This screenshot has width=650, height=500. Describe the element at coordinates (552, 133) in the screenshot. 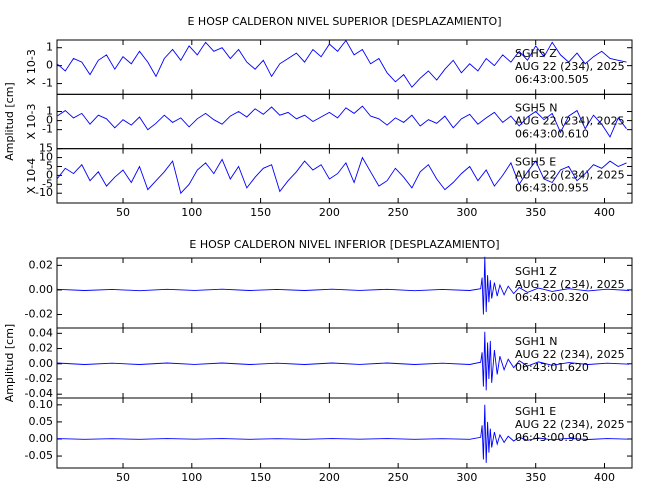

I see `trace-label: 06:43:00.610` at that location.